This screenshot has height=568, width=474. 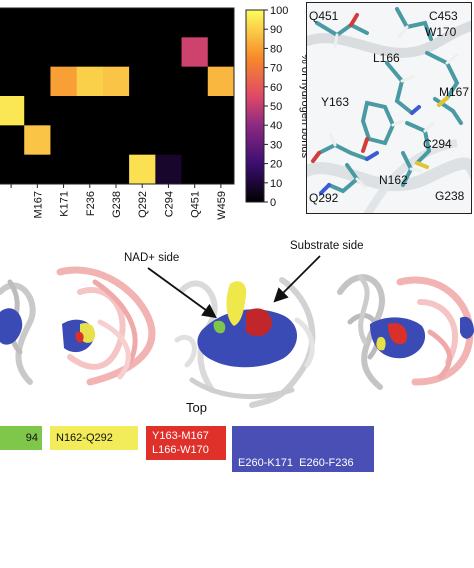 I want to click on colorbar-tick-label: 50, so click(x=276, y=107).